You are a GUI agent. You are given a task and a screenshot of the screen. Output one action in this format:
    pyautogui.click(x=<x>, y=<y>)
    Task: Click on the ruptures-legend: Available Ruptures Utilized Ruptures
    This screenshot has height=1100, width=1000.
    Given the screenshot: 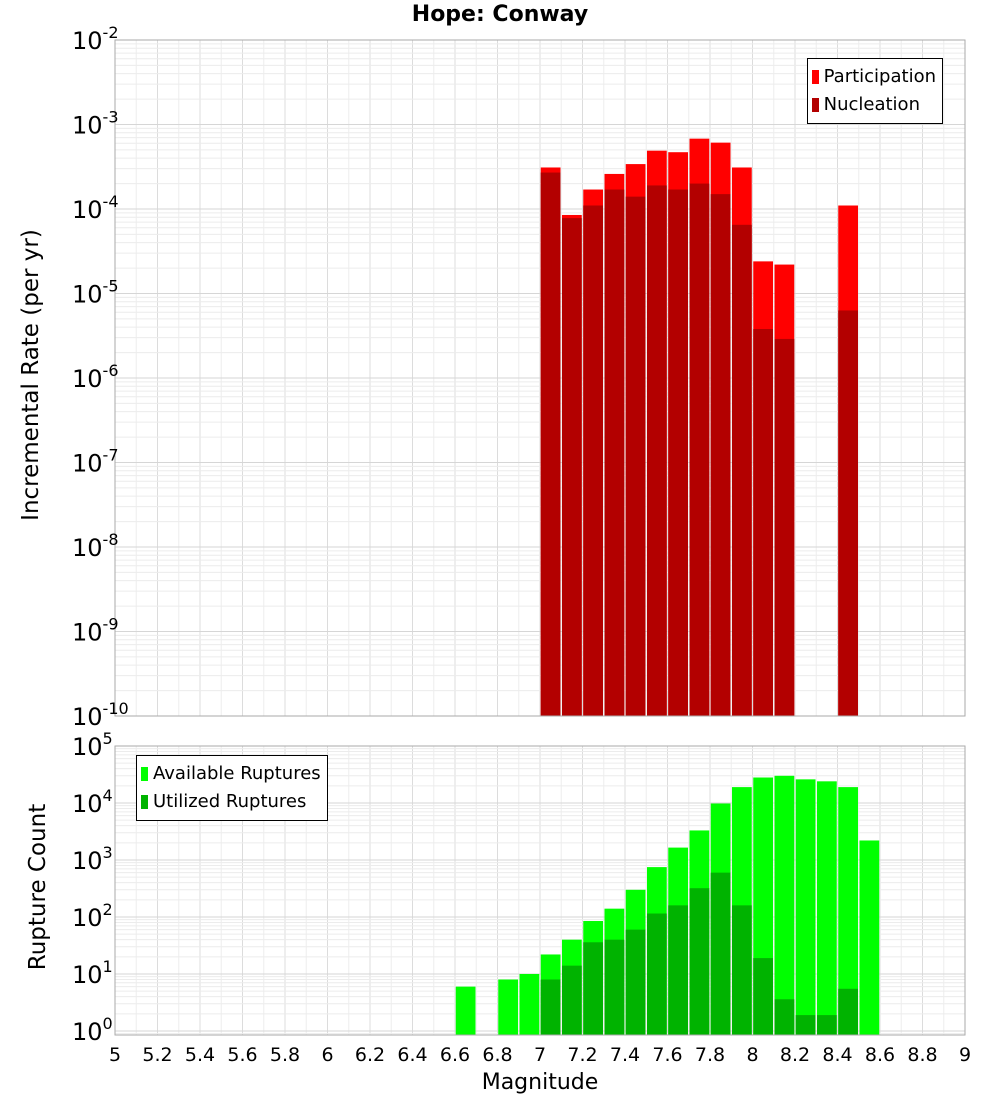 What is the action you would take?
    pyautogui.click(x=232, y=788)
    